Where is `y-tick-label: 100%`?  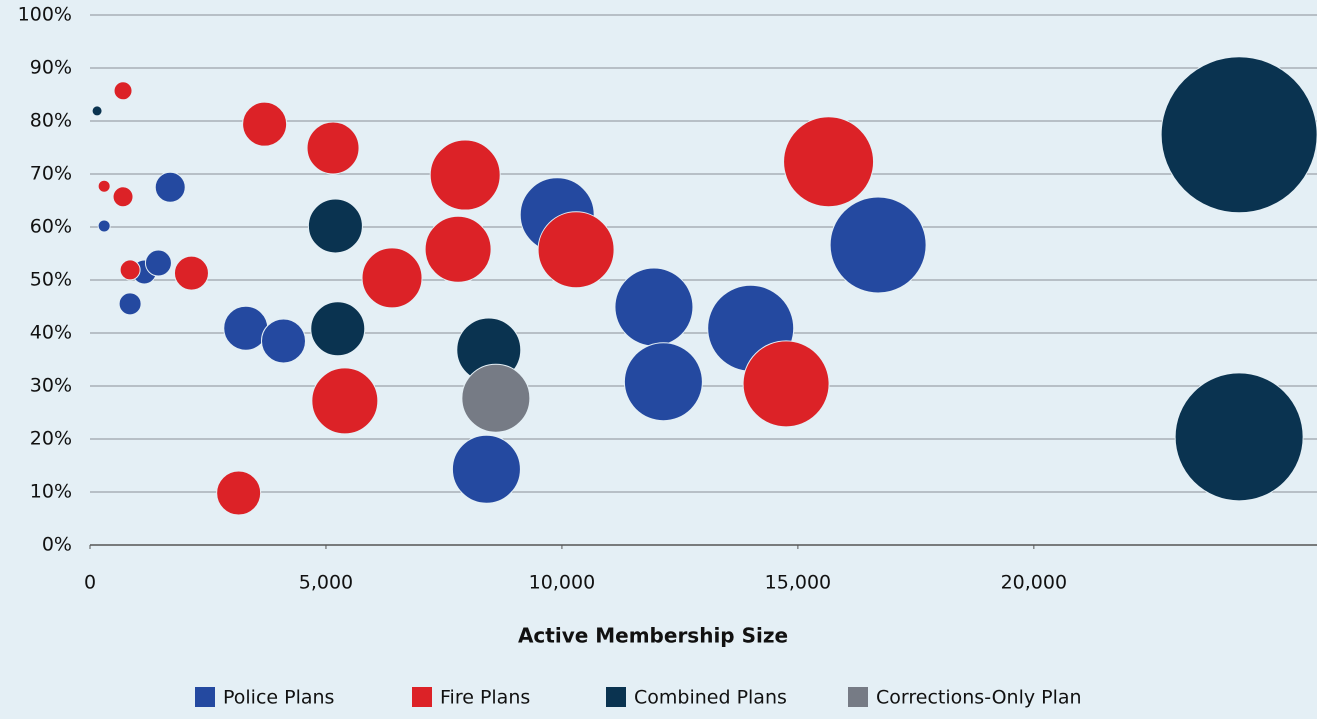 y-tick-label: 100% is located at coordinates (45, 15).